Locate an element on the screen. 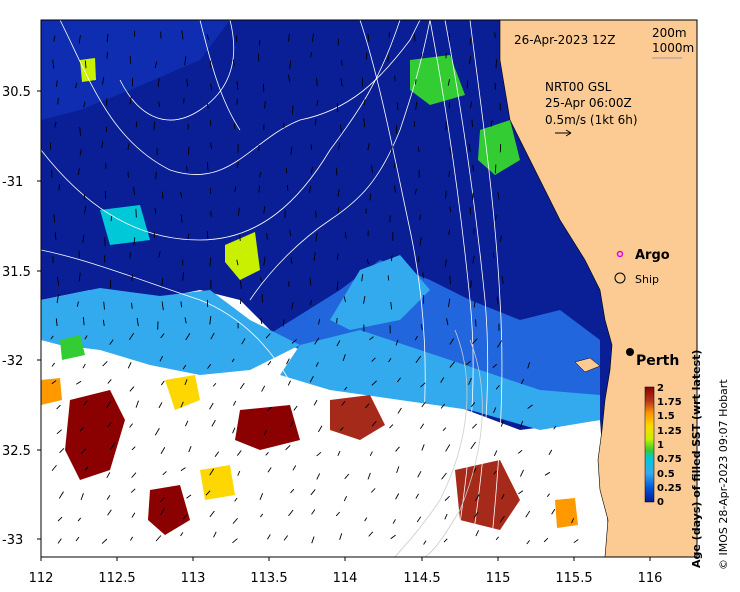  y-axis: 30.5 -31 31.5 -32 32.5 -33 is located at coordinates (21, 316).